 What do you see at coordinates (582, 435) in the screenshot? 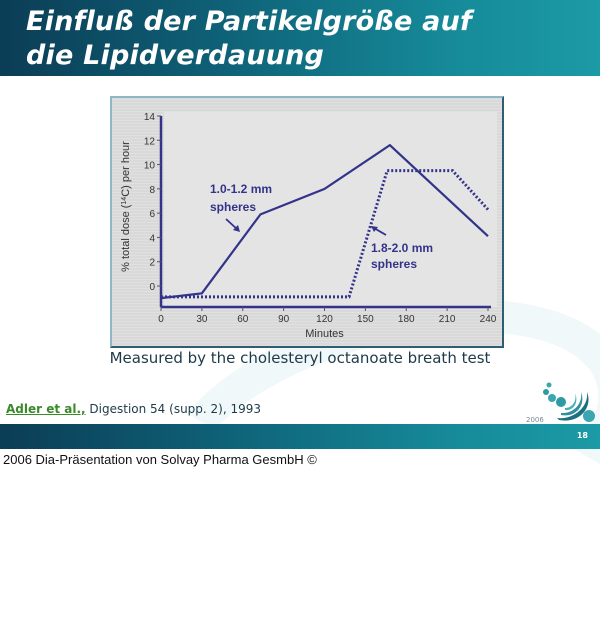
I see `page-number: 18` at bounding box center [582, 435].